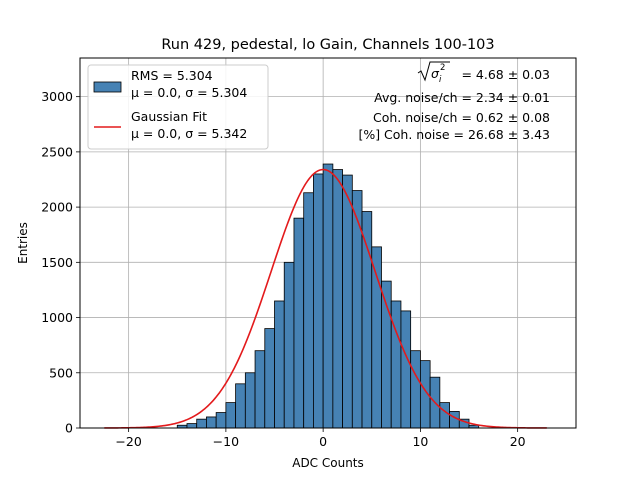  What do you see at coordinates (172, 75) in the screenshot?
I see `legend-entry-rms: RMS = 5.304` at bounding box center [172, 75].